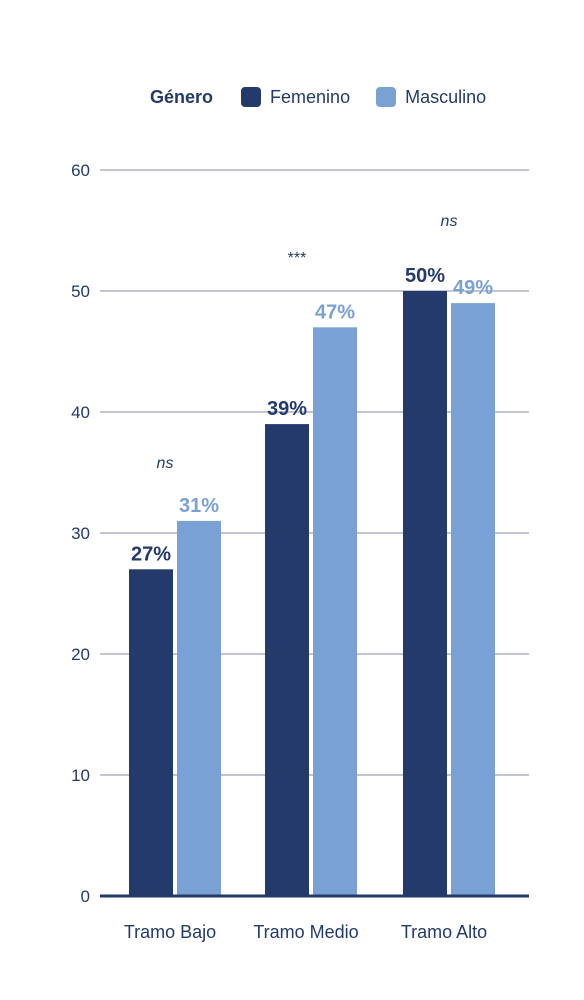  I want to click on y-tick-label: 0, so click(85, 896).